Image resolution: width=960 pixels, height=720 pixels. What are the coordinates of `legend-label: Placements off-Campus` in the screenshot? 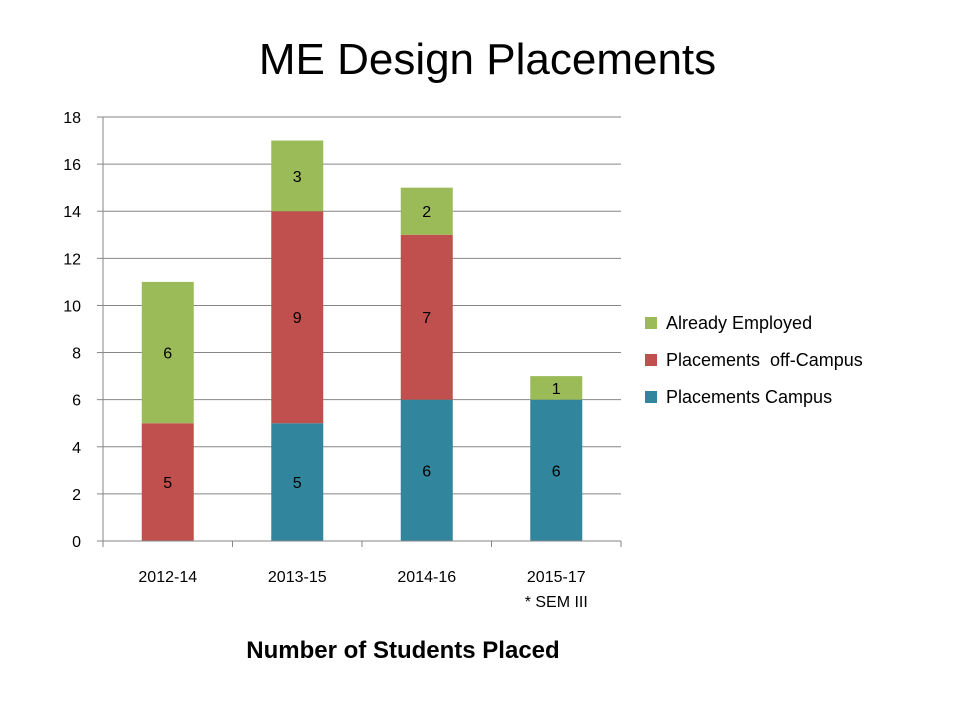 It's located at (764, 360).